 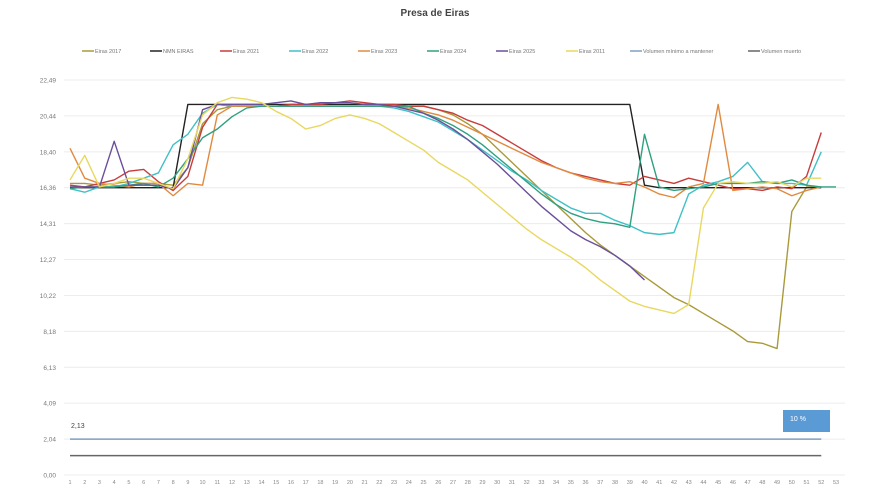 What do you see at coordinates (718, 483) in the screenshot?
I see `x-tick-label: 45` at bounding box center [718, 483].